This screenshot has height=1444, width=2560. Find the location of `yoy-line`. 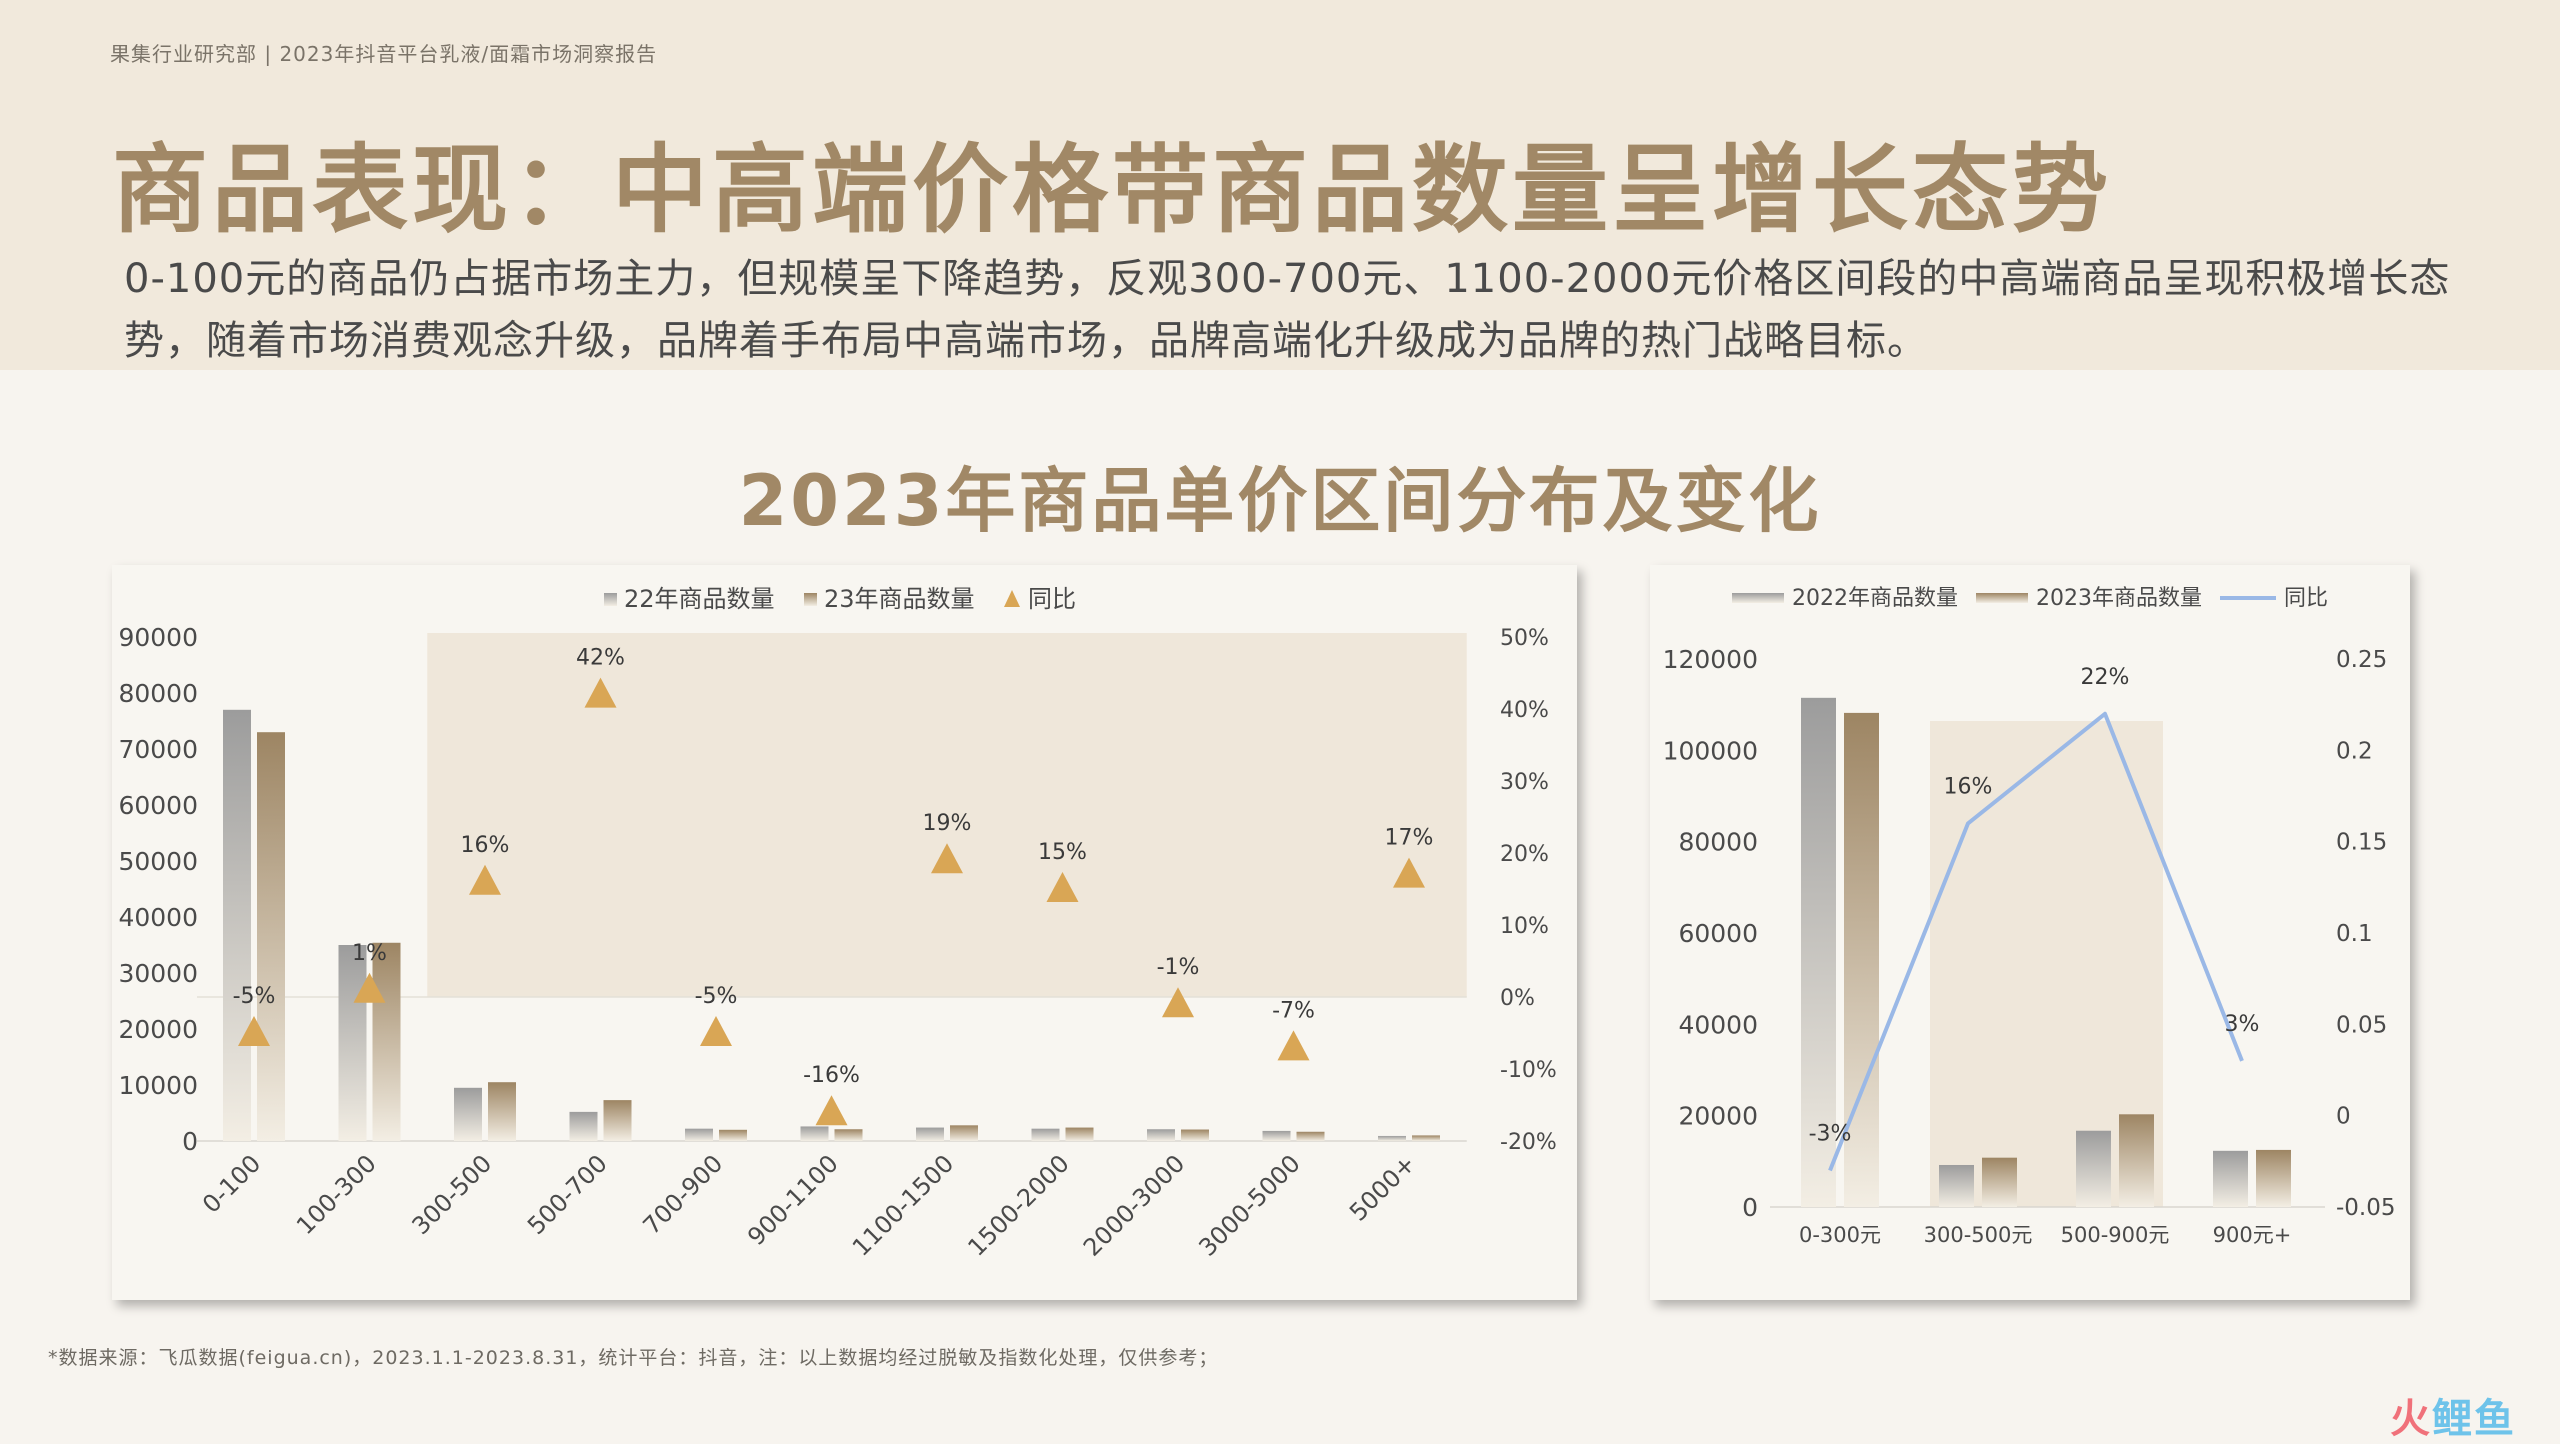

yoy-line is located at coordinates (2036, 941).